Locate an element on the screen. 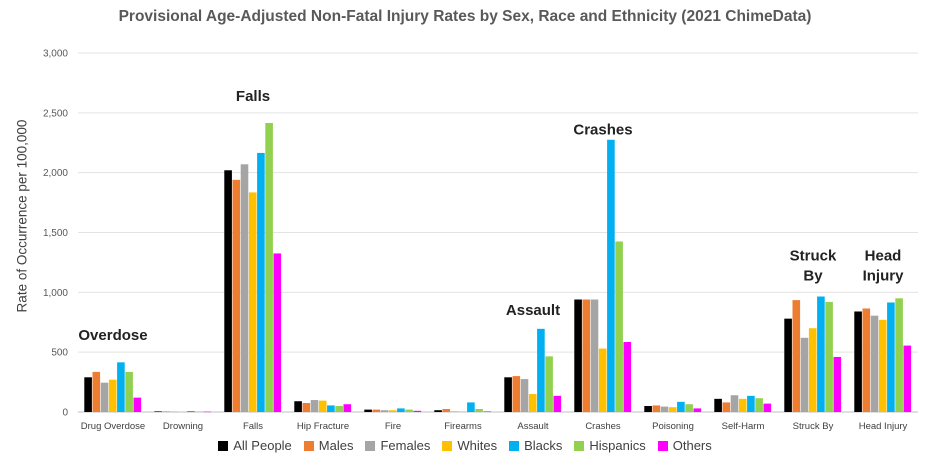 The image size is (930, 458). x-tick-label: Drowning is located at coordinates (183, 426).